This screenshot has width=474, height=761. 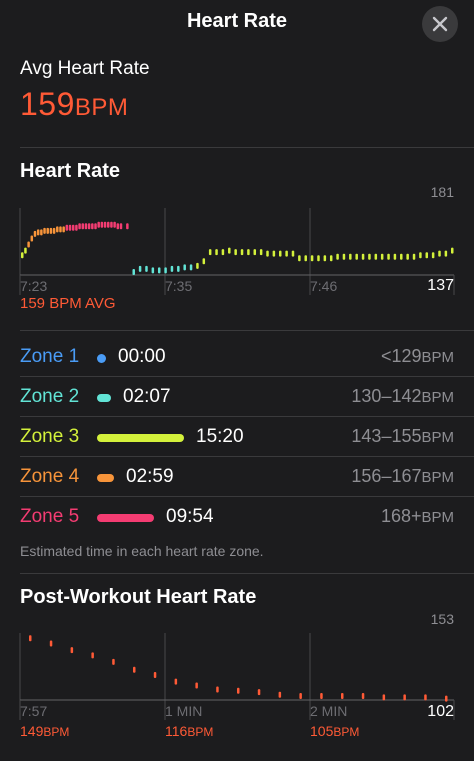 I want to click on zone-row: Zone 4 02:59 156–167BPM, so click(x=247, y=477).